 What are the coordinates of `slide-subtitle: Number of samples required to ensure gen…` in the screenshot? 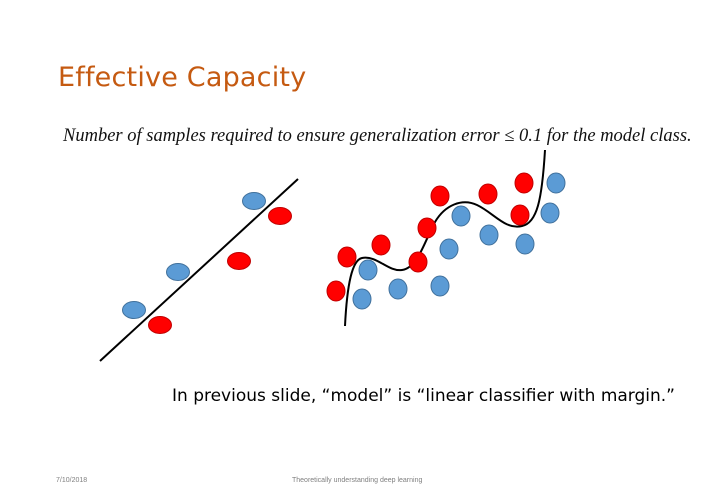 It's located at (377, 136).